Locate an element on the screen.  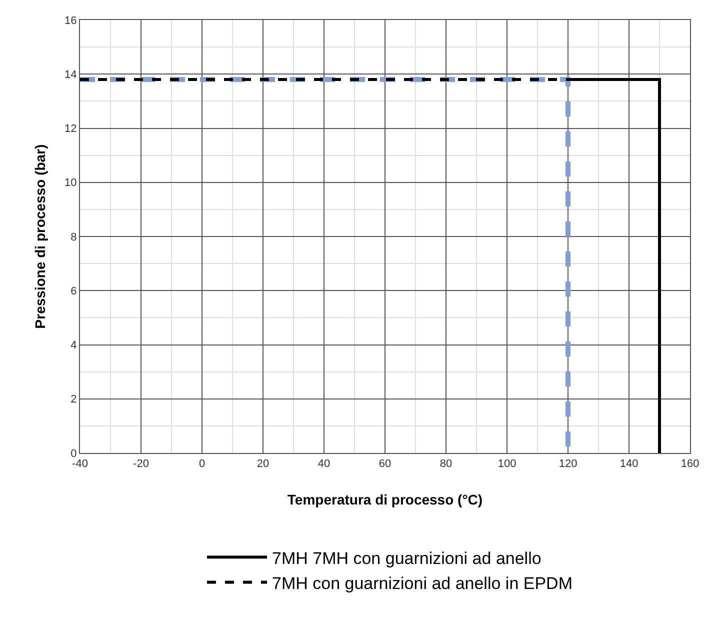
y-tick-label: 12 is located at coordinates (70, 129).